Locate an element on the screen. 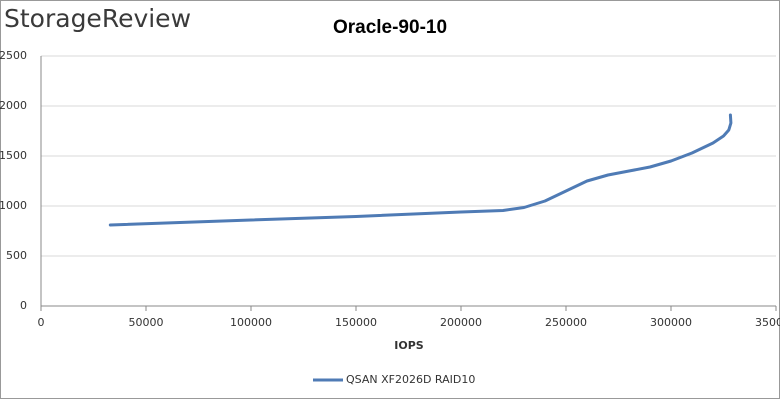 The width and height of the screenshot is (780, 401). y-tick-label: 2500 is located at coordinates (13, 55).